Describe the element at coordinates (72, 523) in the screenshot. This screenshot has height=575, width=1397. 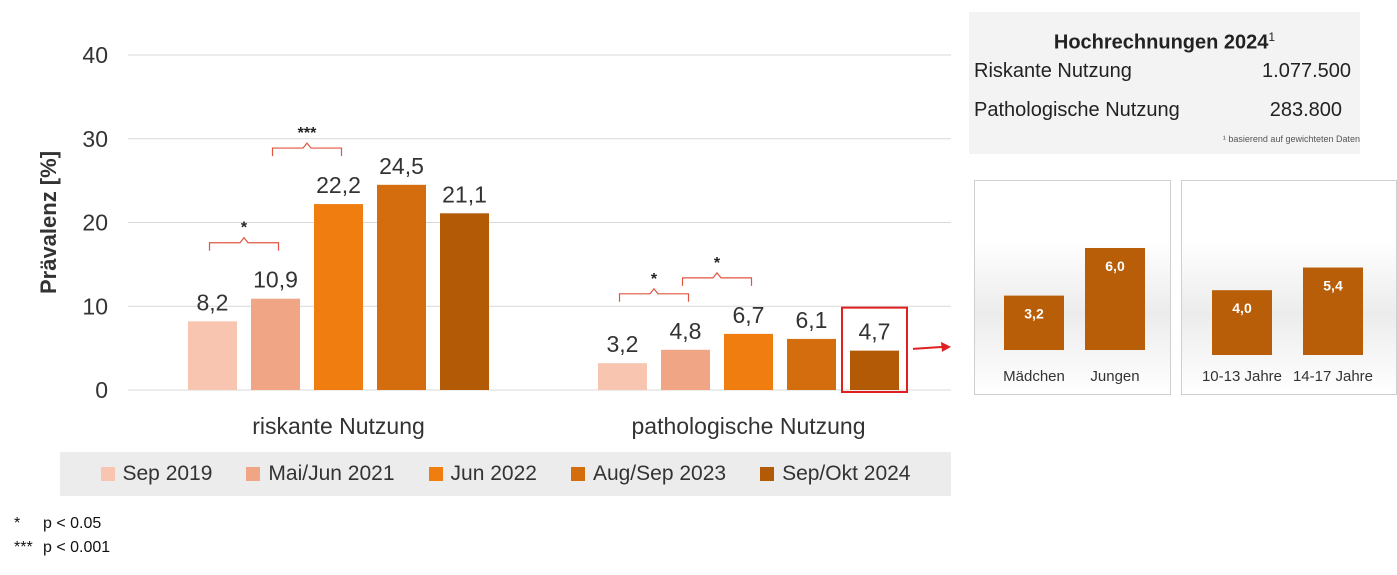
I see `footnote-text: p < 0.05` at that location.